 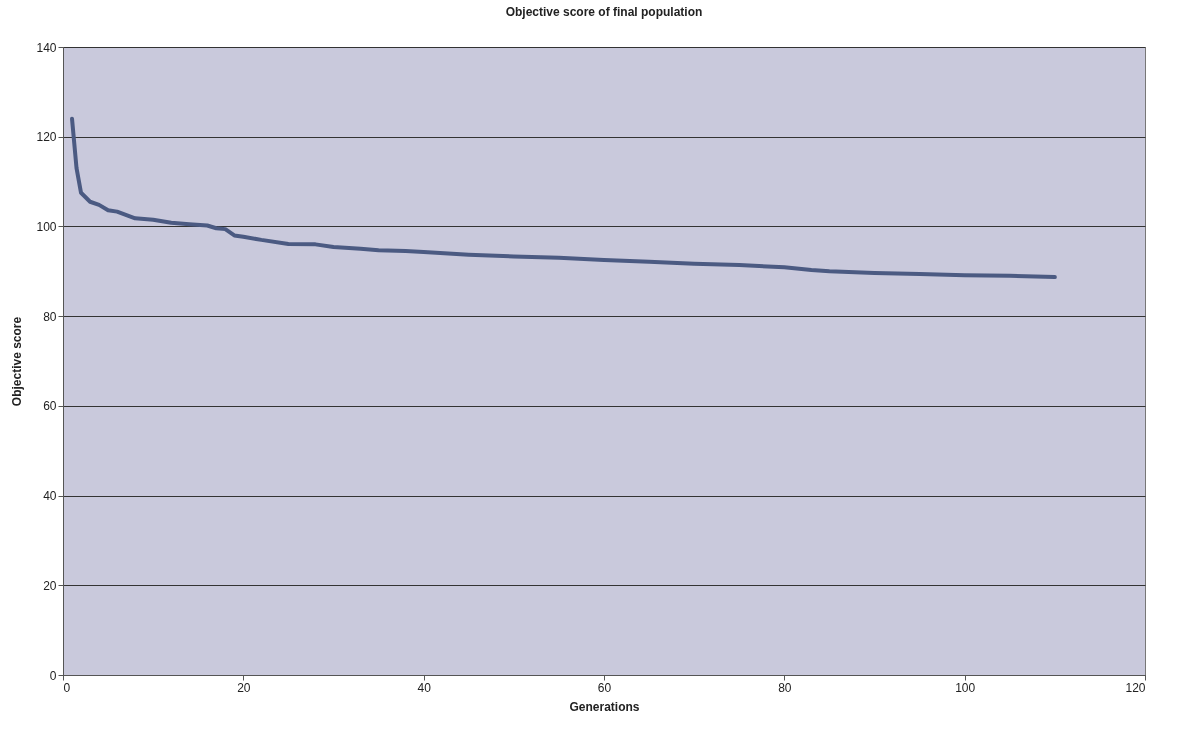 What do you see at coordinates (785, 687) in the screenshot?
I see `x-tick-label: 80` at bounding box center [785, 687].